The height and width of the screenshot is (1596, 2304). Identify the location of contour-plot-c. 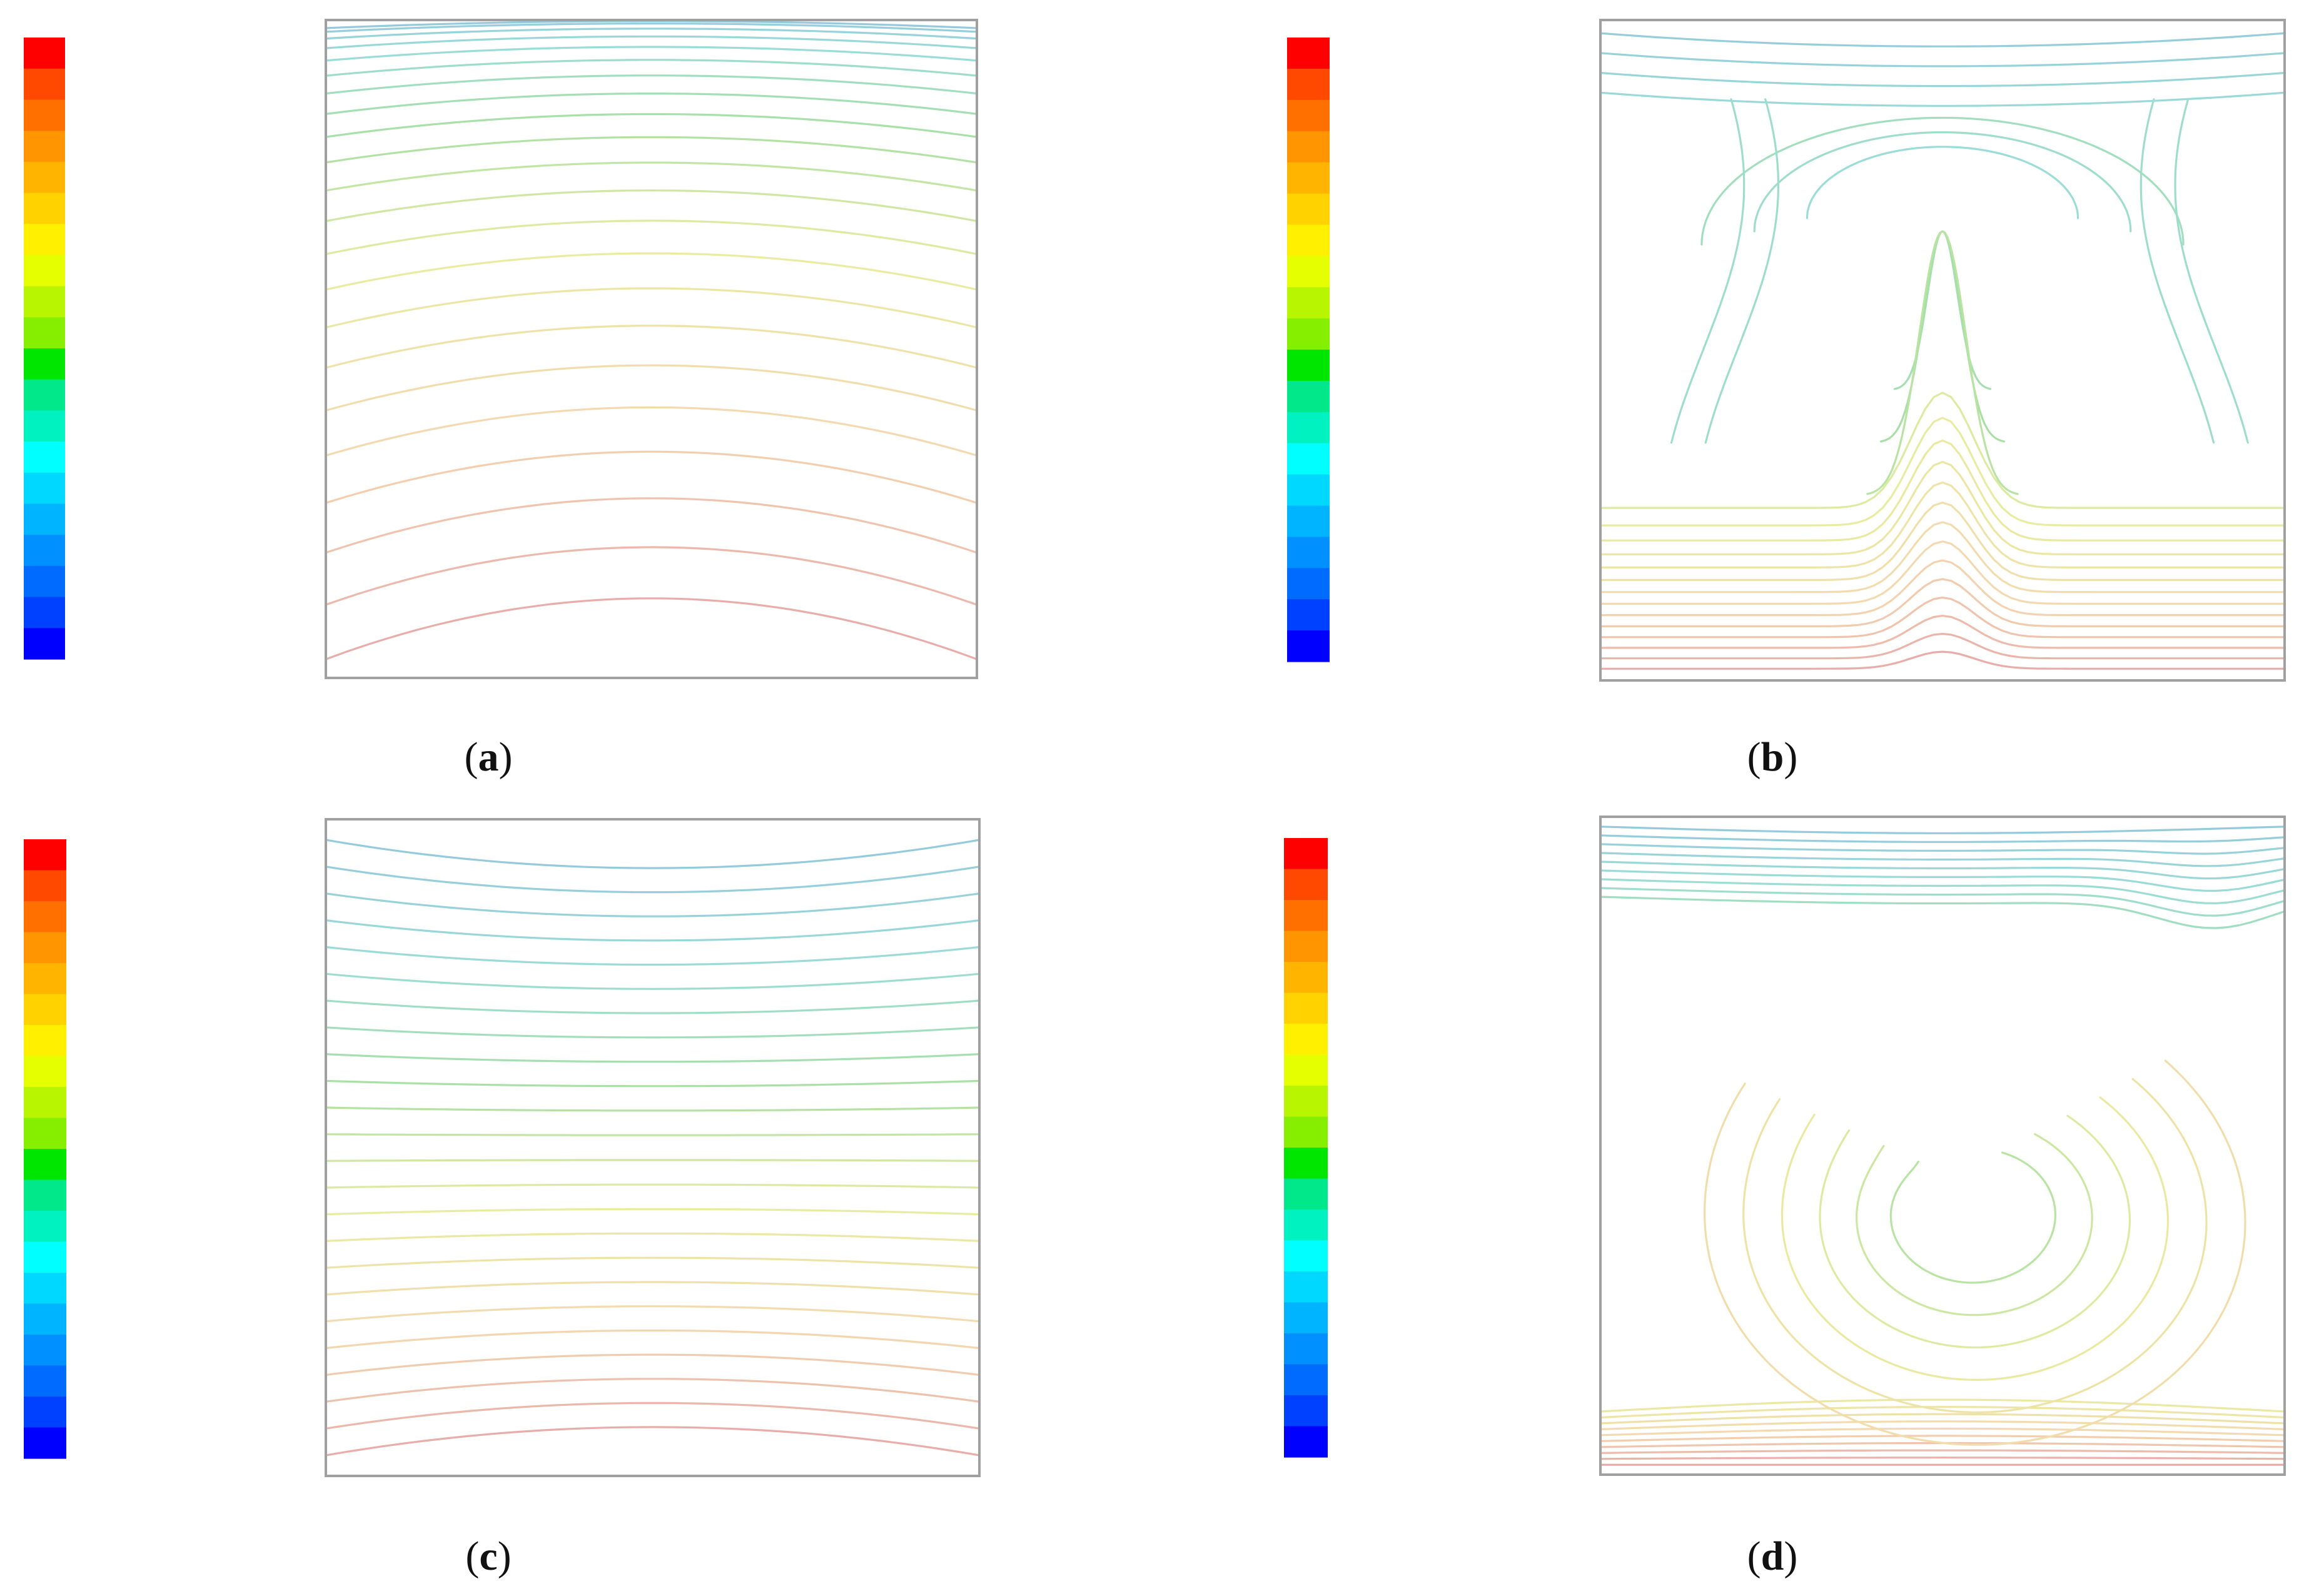
(653, 1147).